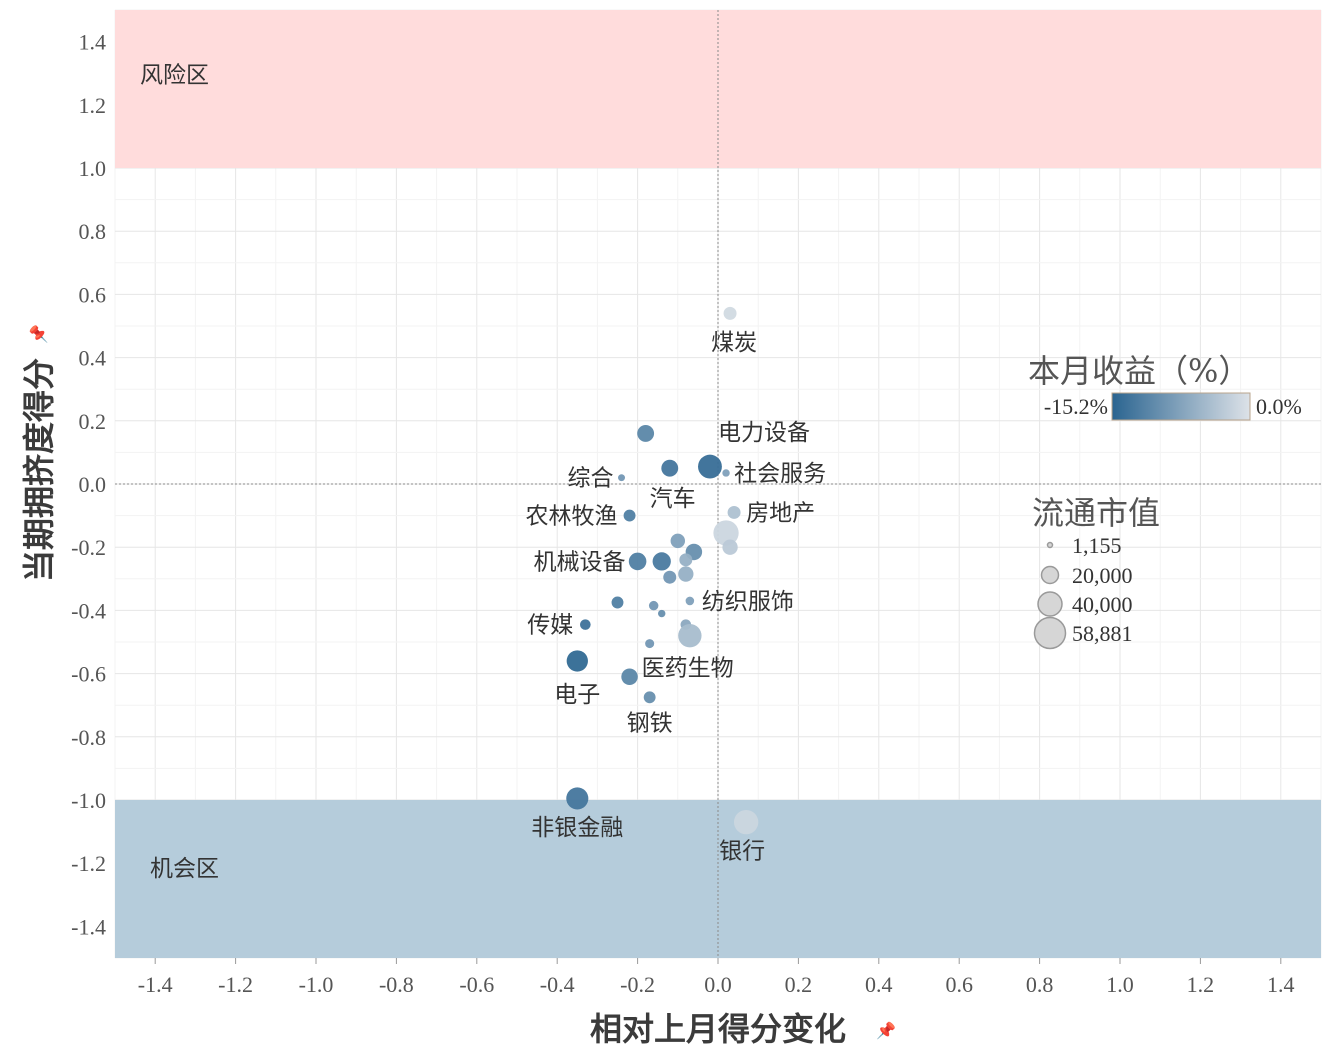  Describe the element at coordinates (650, 724) in the screenshot. I see `point-label: 钢铁` at that location.